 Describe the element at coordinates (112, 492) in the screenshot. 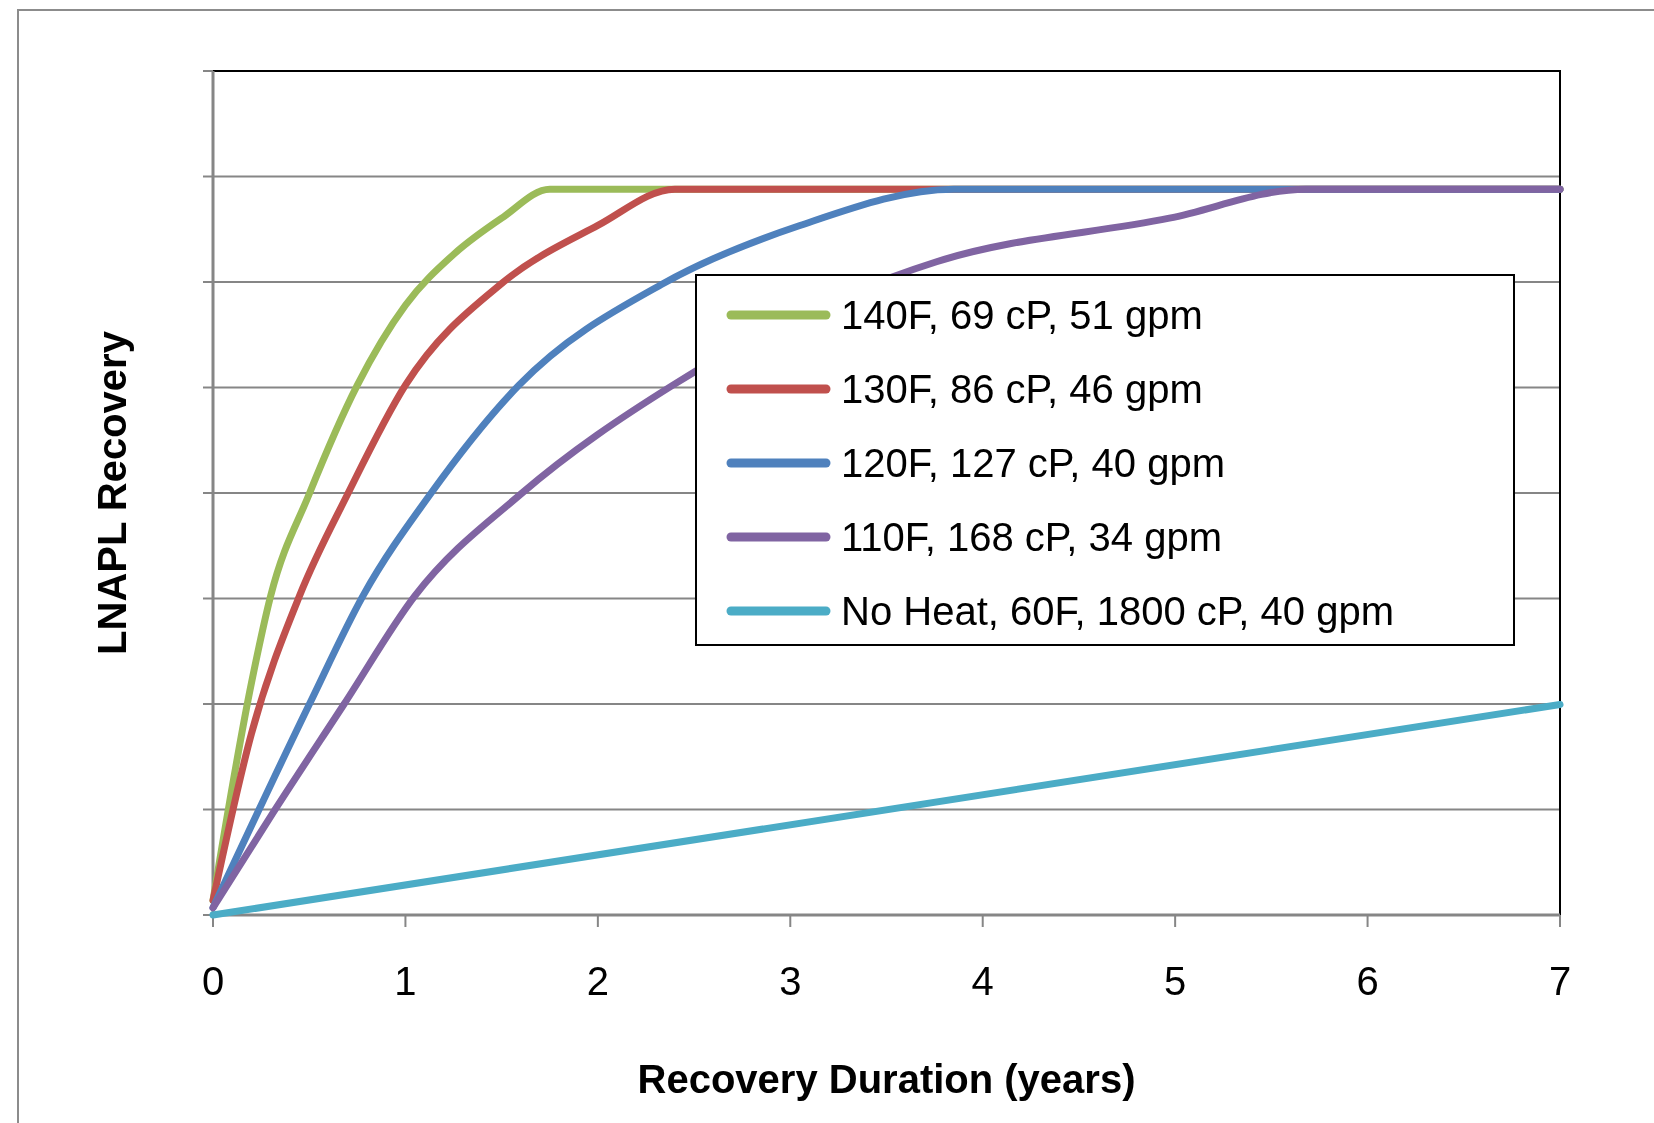

I see `y-axis-title: LNAPL Recovery` at that location.